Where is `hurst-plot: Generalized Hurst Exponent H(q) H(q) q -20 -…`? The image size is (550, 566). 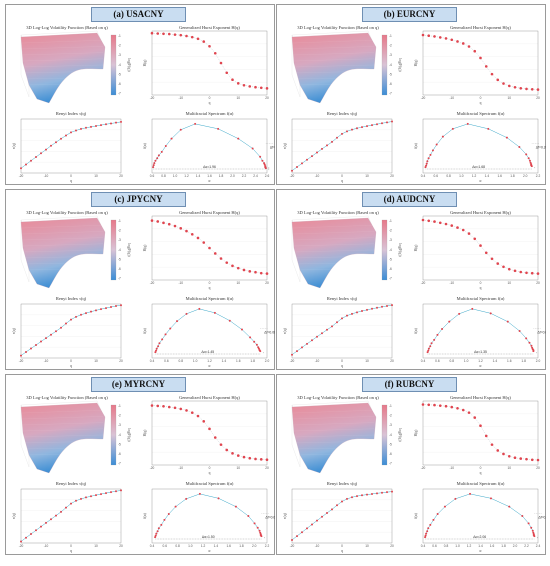 hurst-plot: Generalized Hurst Exponent H(q) H(q) q -20 -… is located at coordinates (477, 435).